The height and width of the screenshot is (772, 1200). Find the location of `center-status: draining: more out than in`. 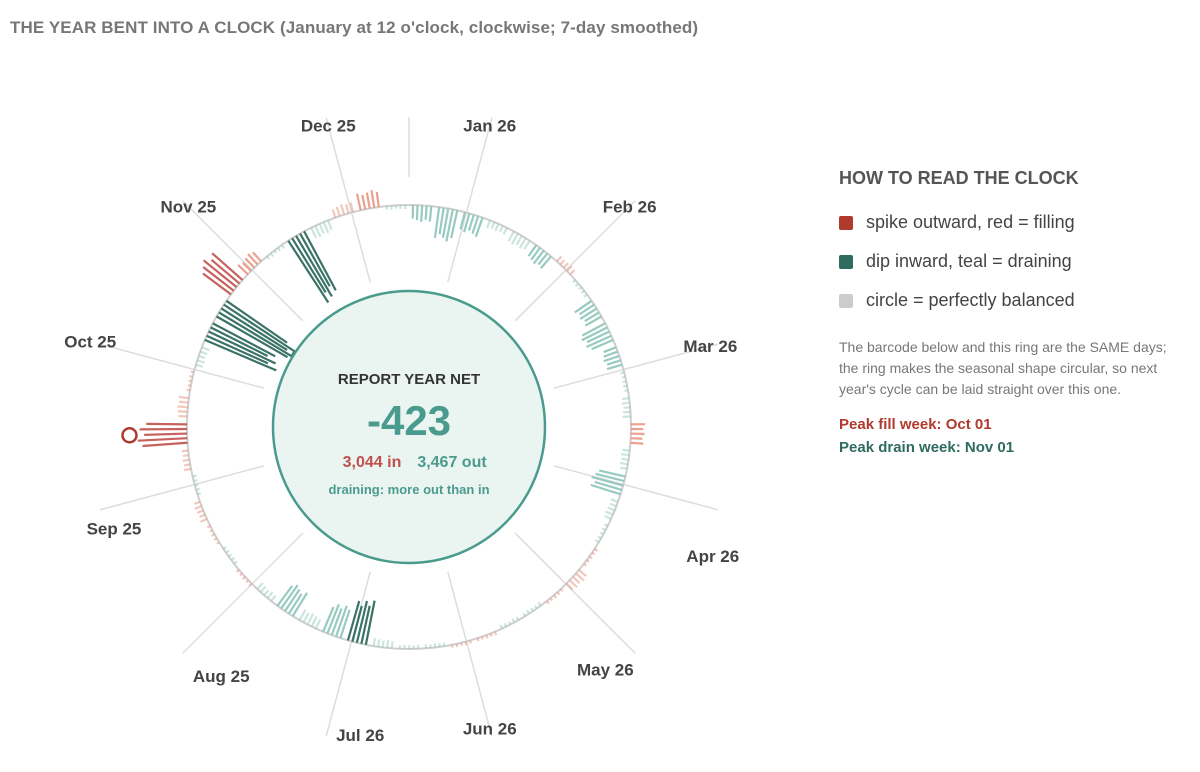

center-status: draining: more out than in is located at coordinates (408, 489).